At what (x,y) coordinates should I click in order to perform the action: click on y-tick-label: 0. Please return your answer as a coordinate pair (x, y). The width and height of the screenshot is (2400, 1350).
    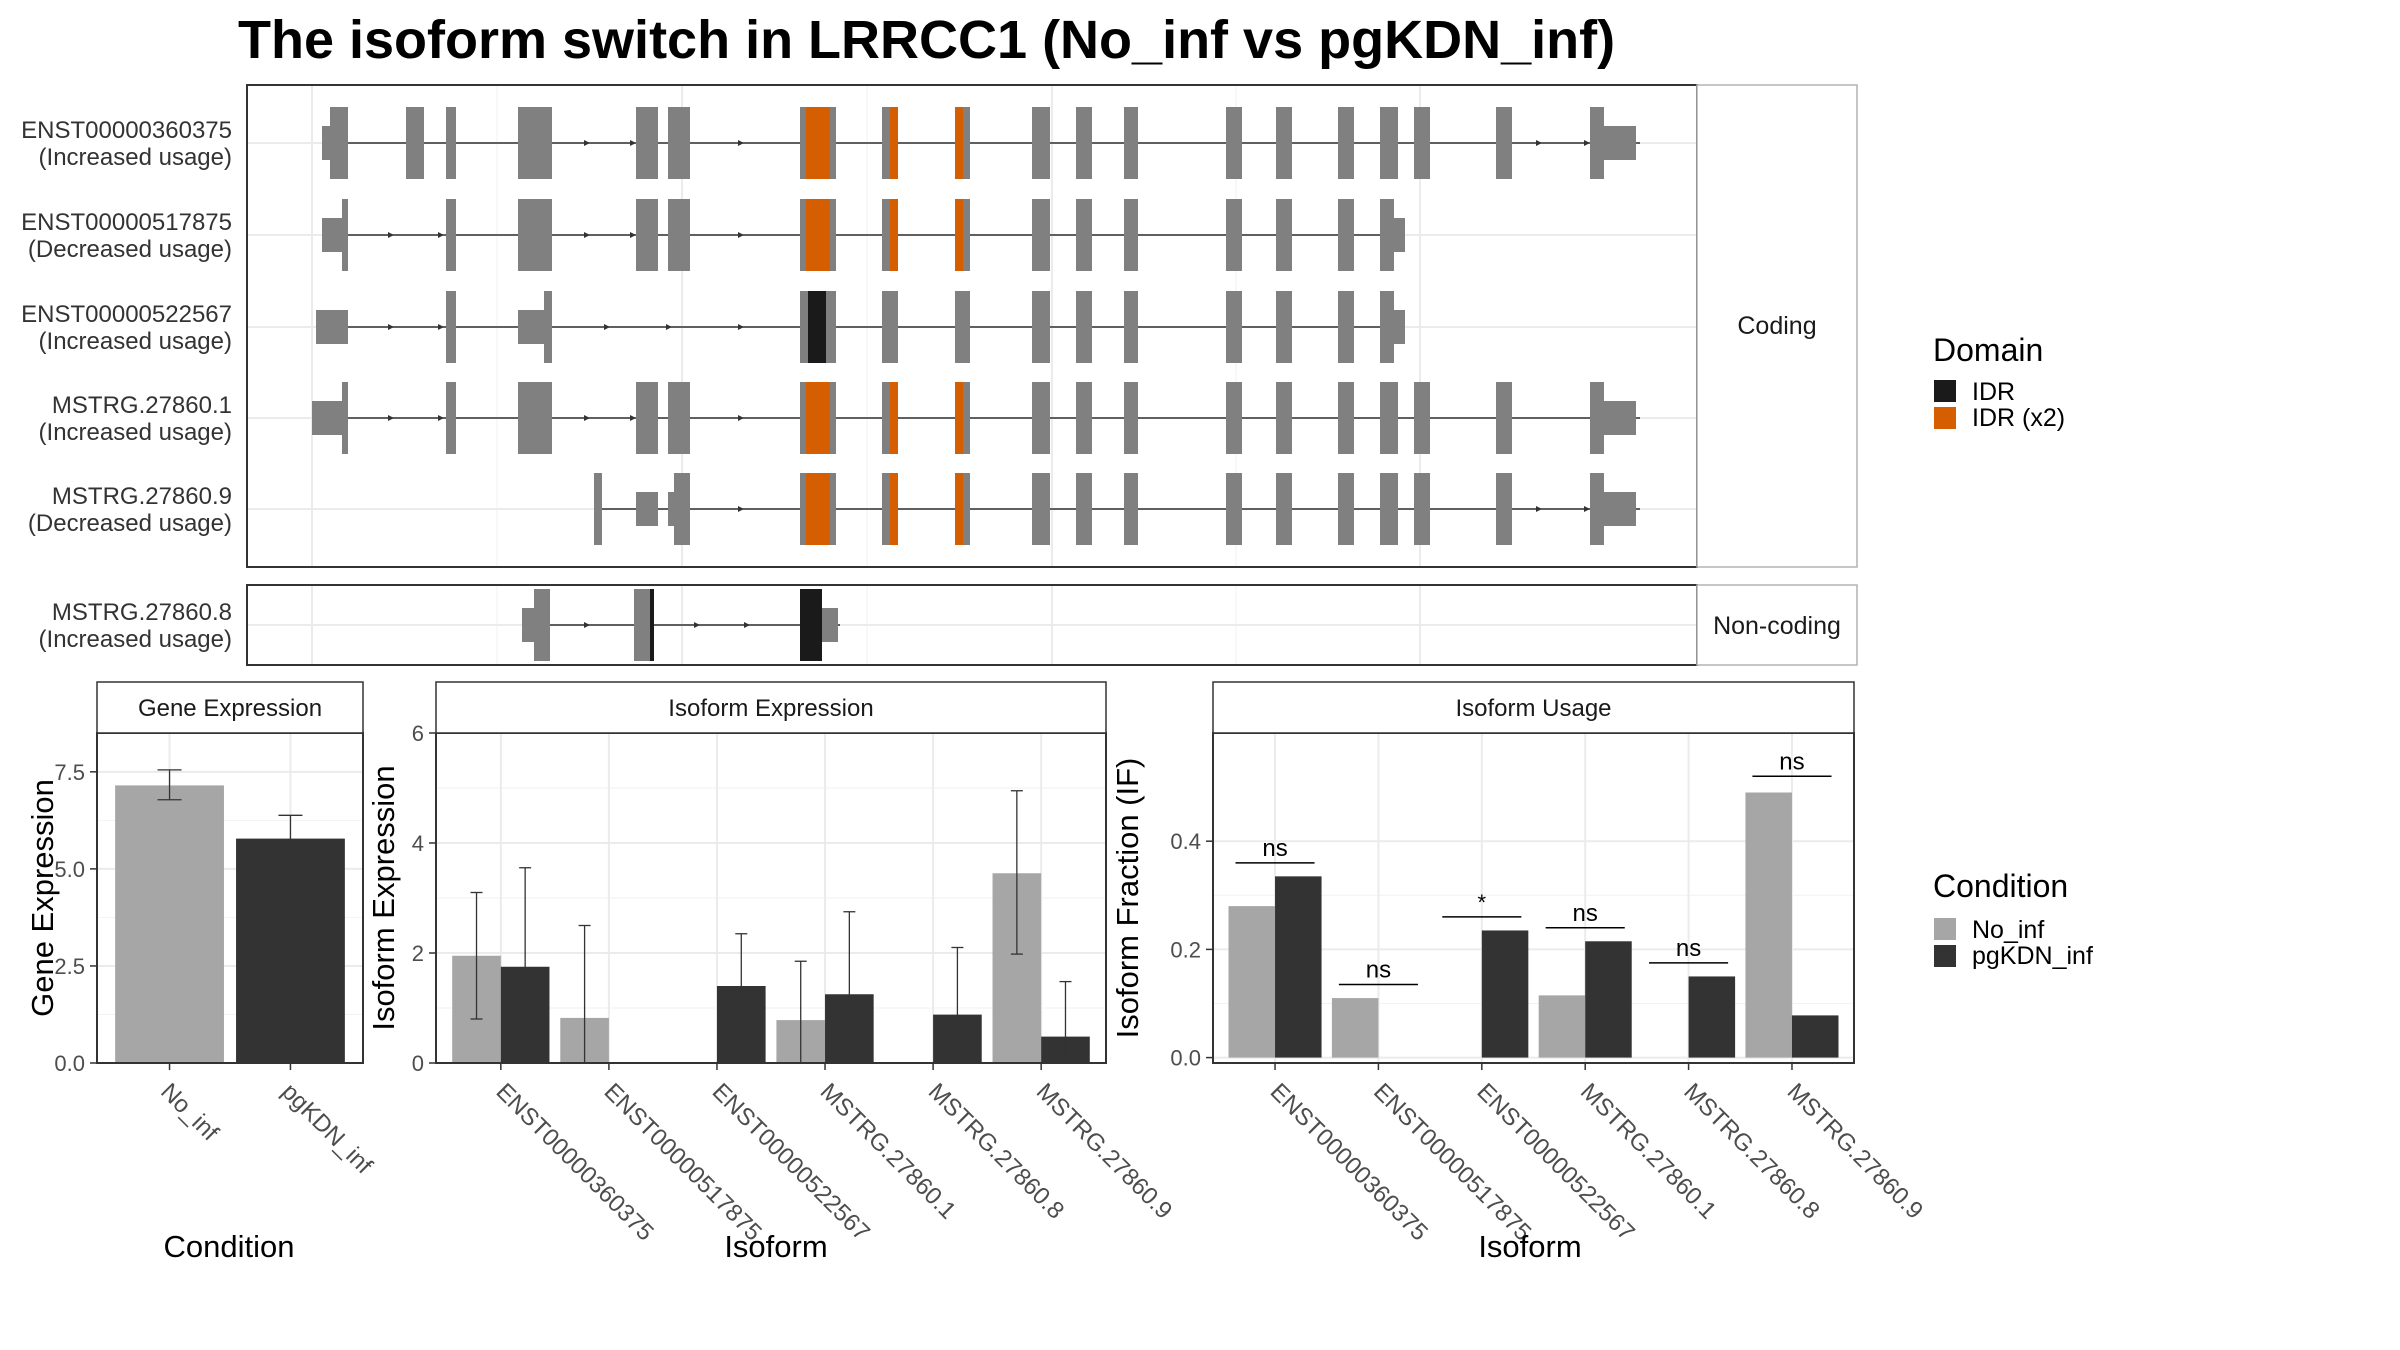
    Looking at the image, I should click on (418, 1063).